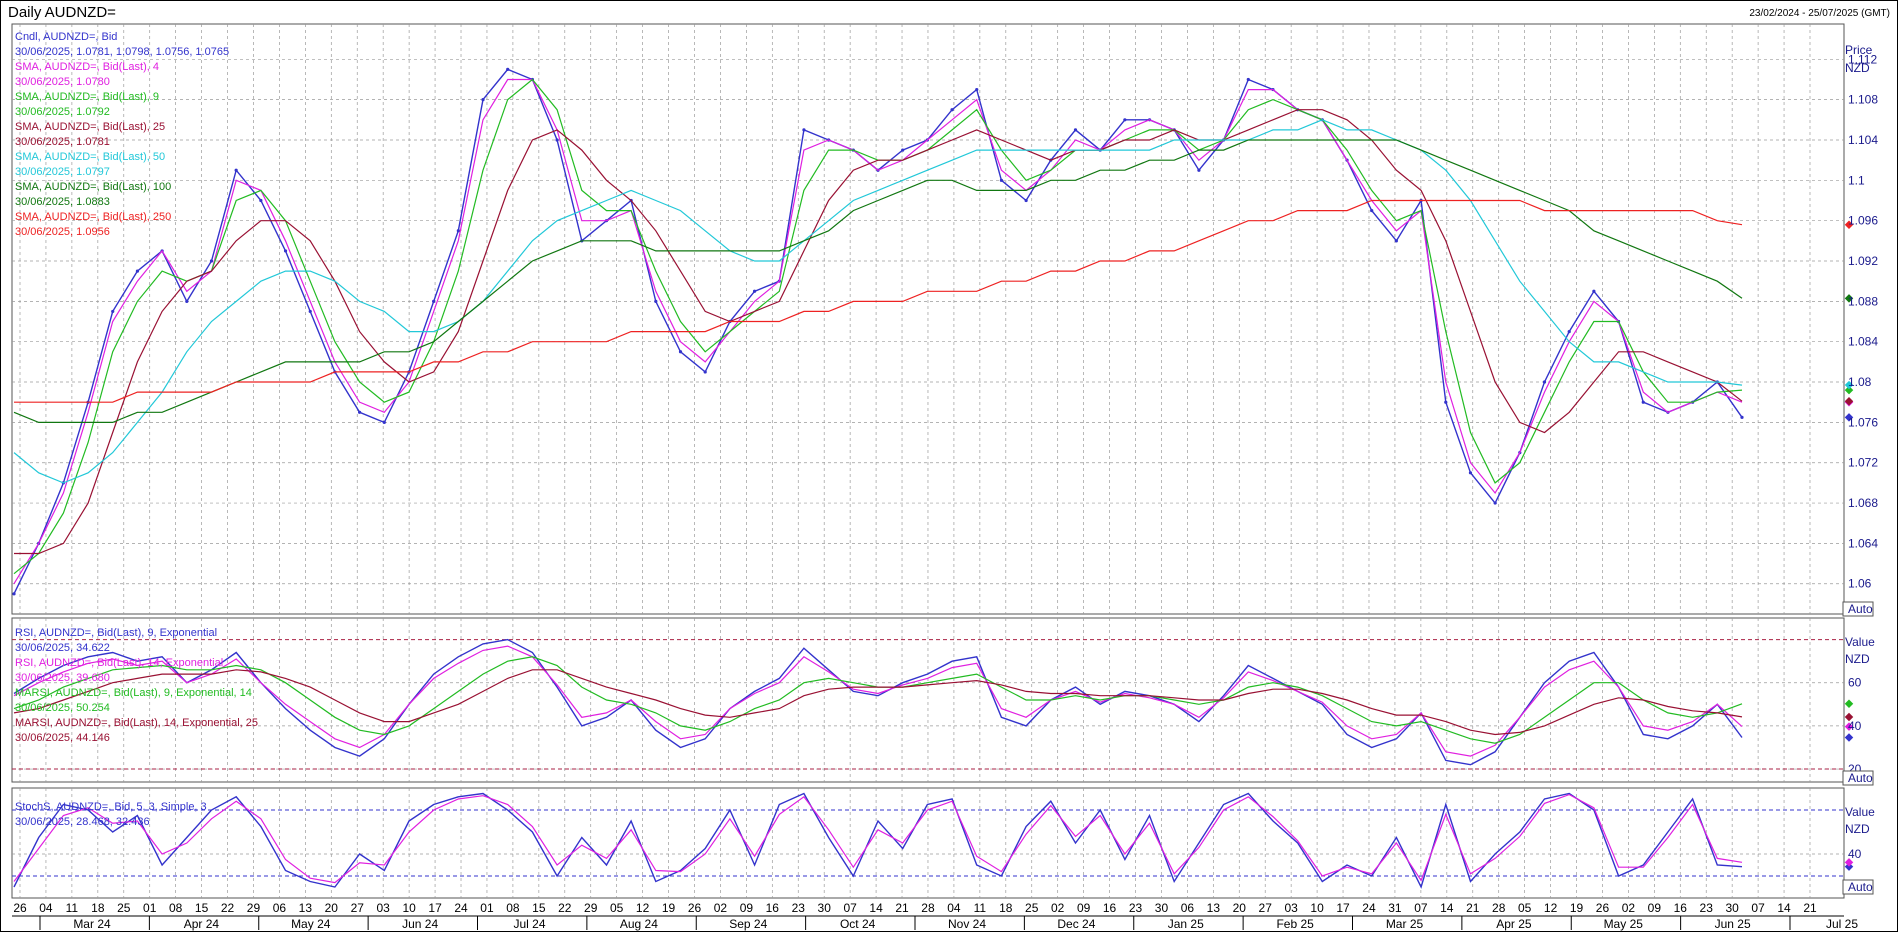  Describe the element at coordinates (1857, 68) in the screenshot. I see `price-axis-unit: NZD` at that location.